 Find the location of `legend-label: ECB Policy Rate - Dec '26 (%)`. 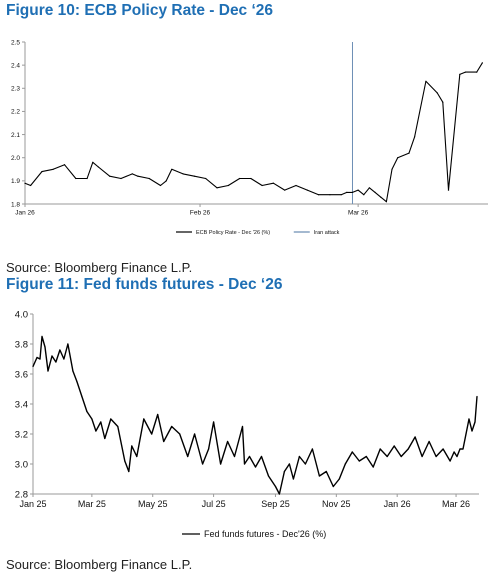

legend-label: ECB Policy Rate - Dec '26 (%) is located at coordinates (233, 233).